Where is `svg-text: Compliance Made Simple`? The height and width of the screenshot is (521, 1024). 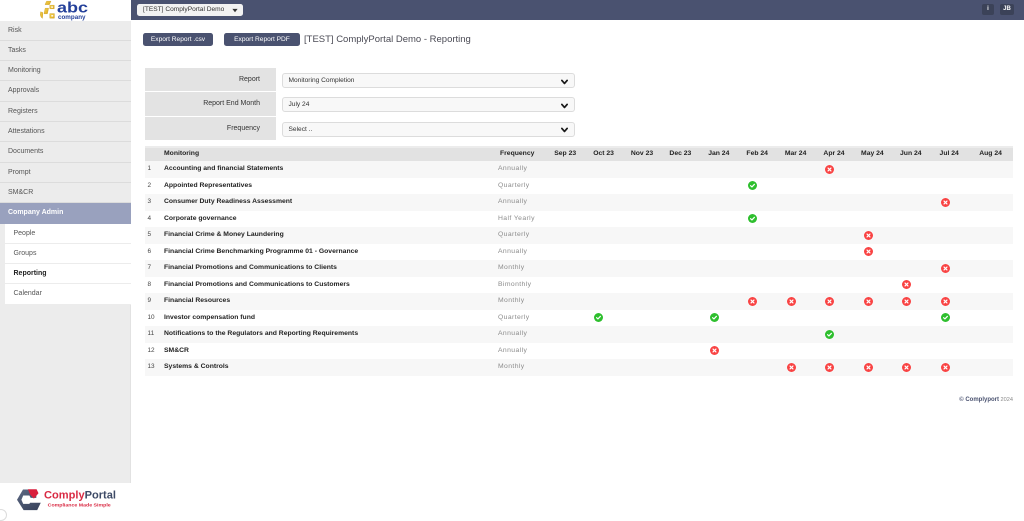
svg-text: Compliance Made Simple is located at coordinates (79, 505).